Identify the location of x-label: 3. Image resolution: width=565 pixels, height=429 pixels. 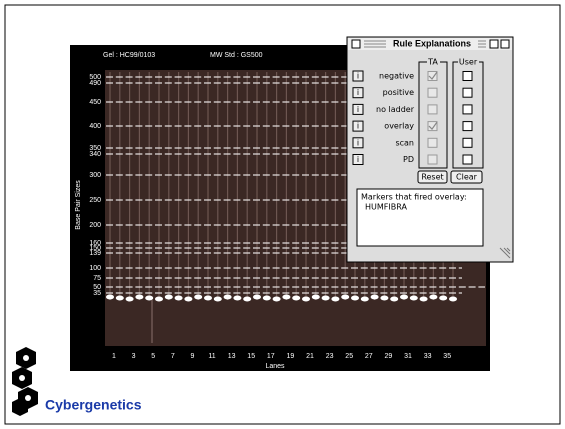
(134, 356).